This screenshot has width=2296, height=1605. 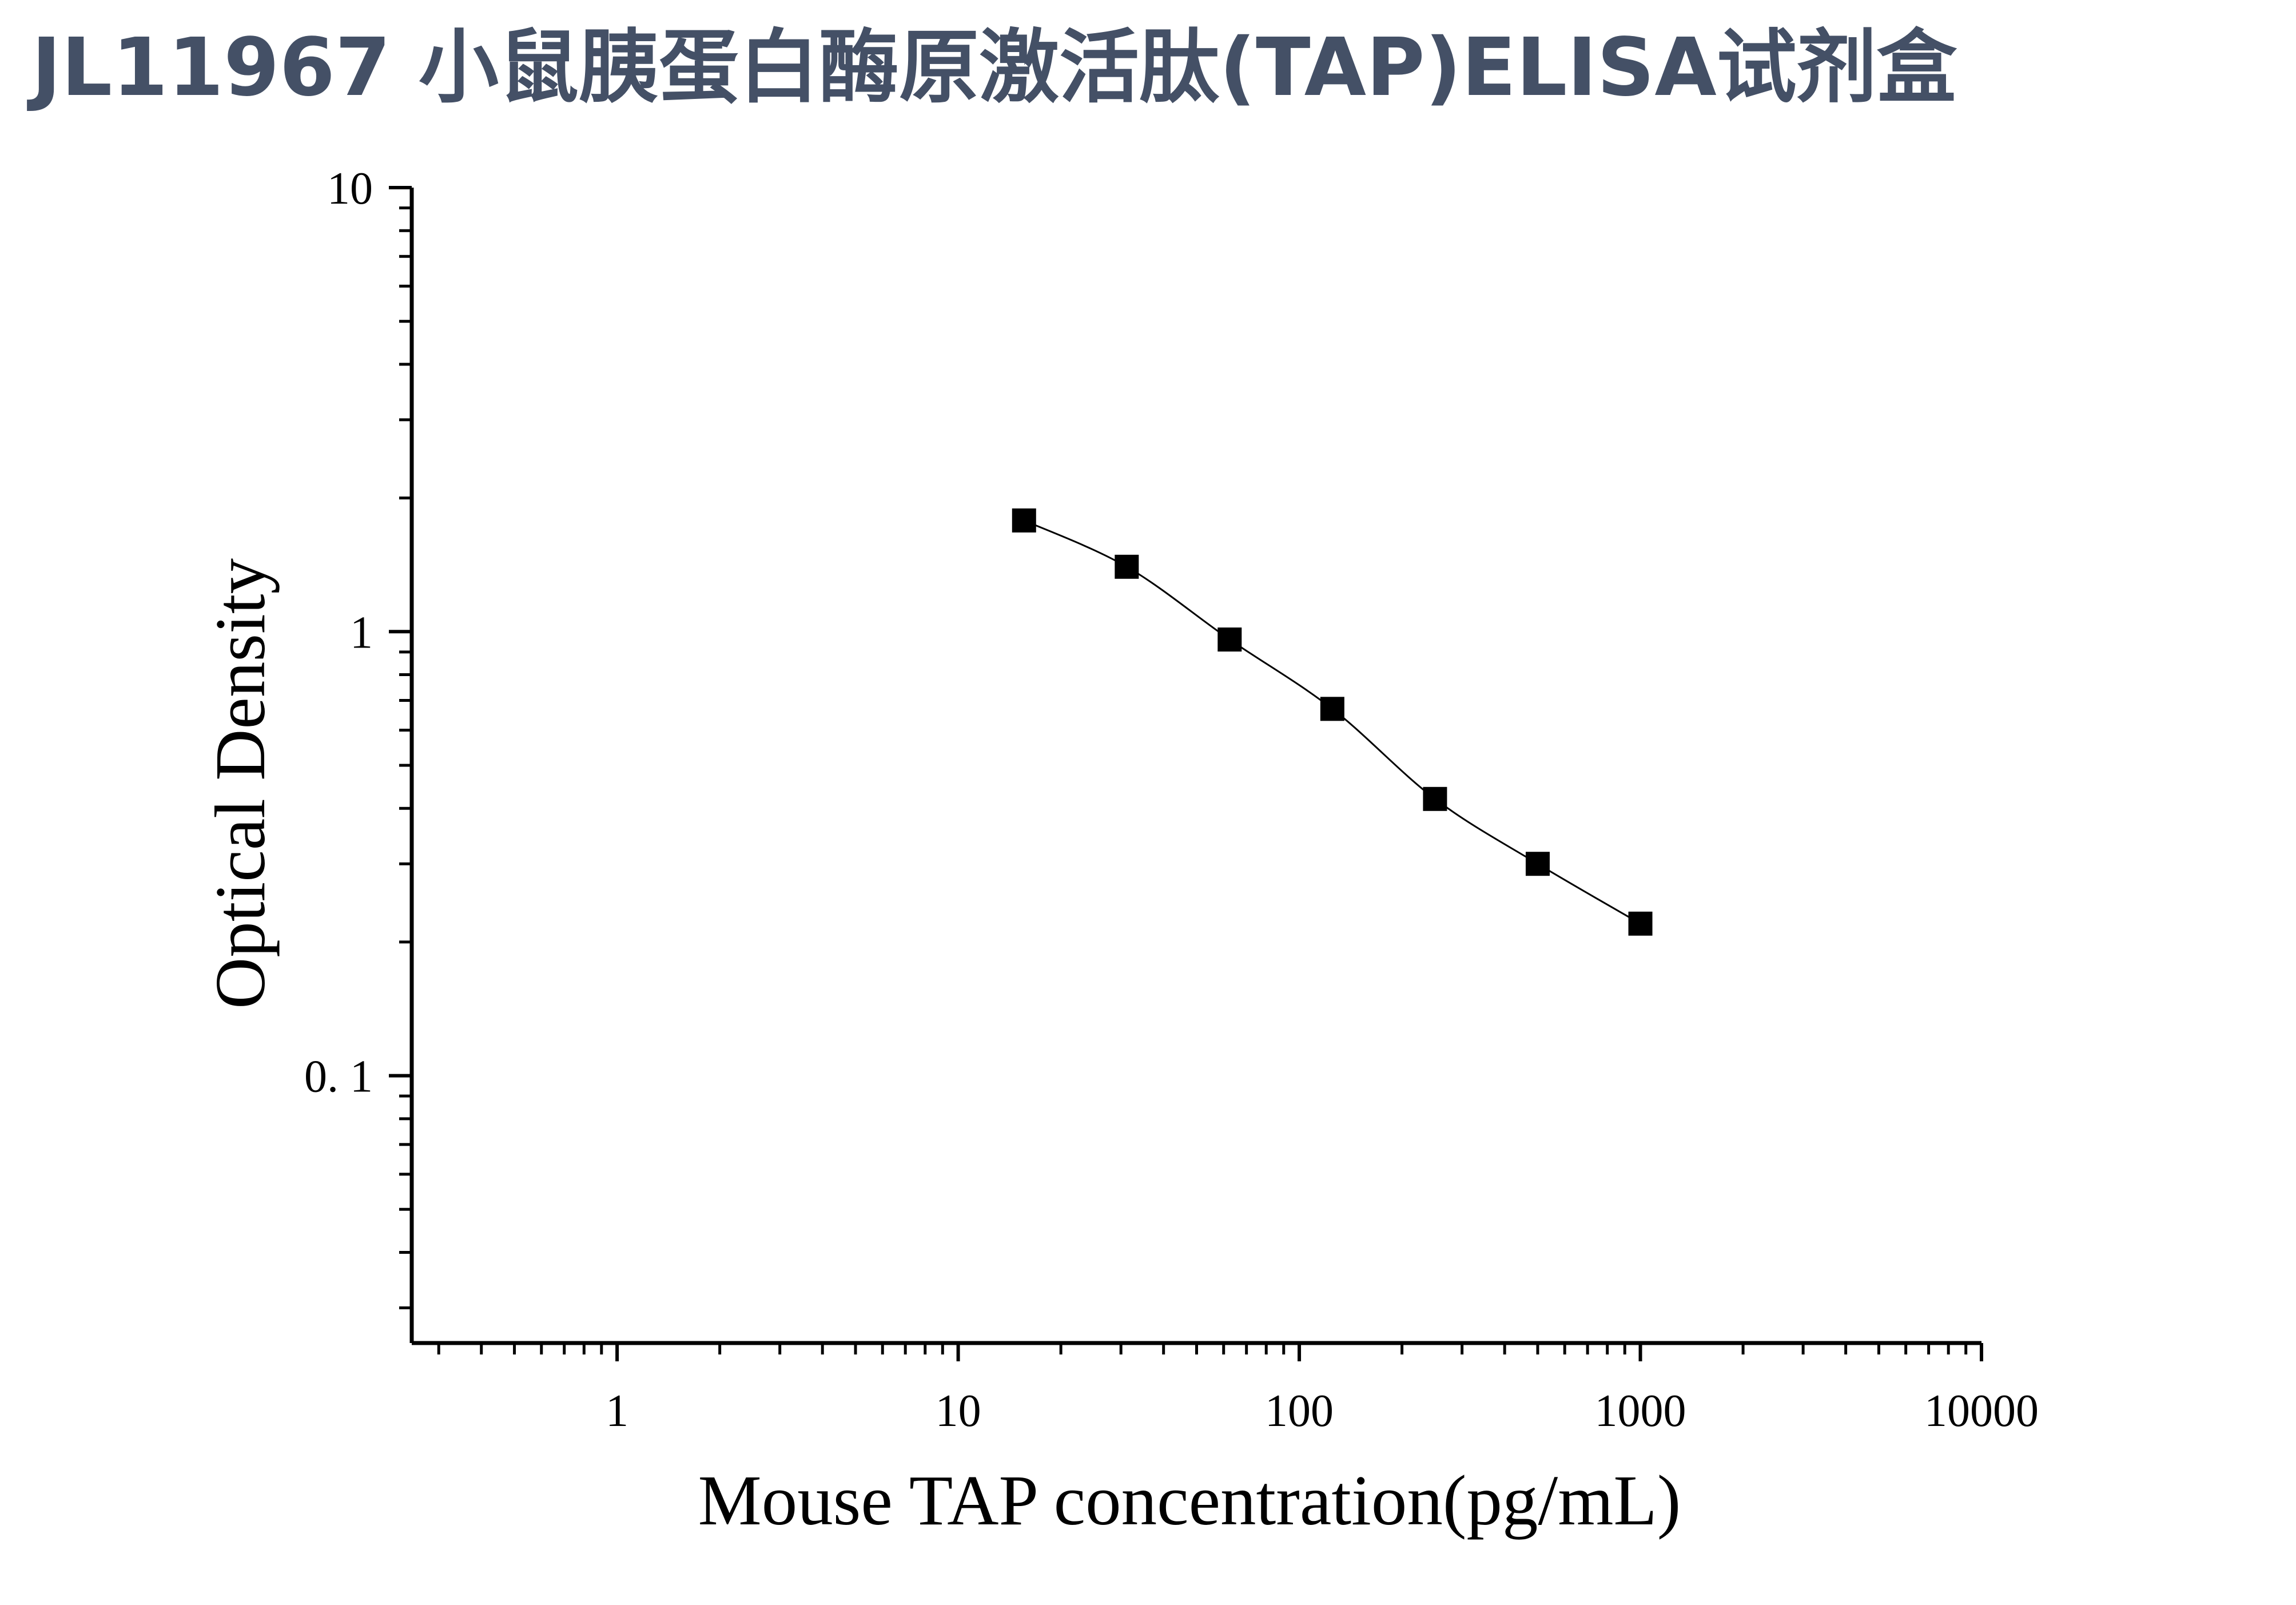 What do you see at coordinates (1300, 1411) in the screenshot?
I see `x-tick-label: 100` at bounding box center [1300, 1411].